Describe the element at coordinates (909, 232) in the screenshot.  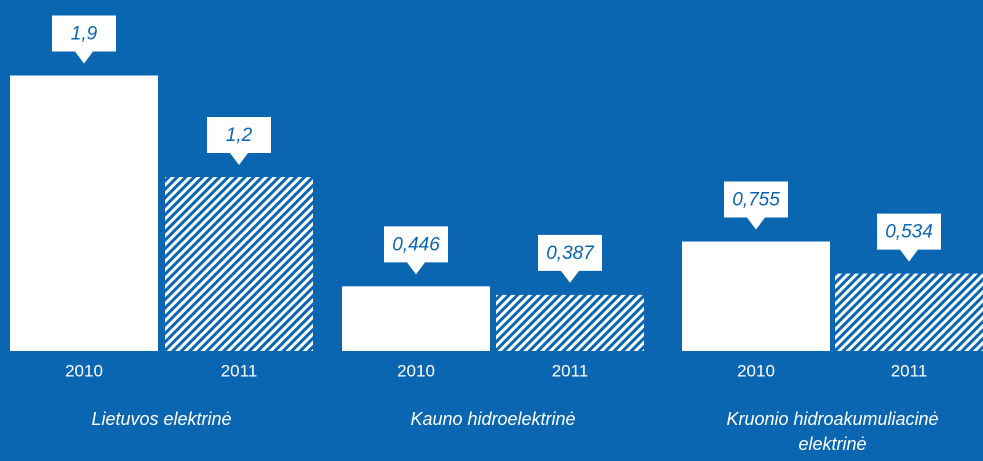
I see `value-label: 0,534` at that location.